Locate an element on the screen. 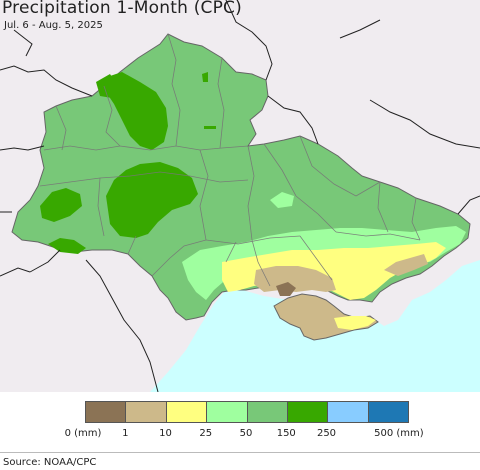  legend-label: 50 is located at coordinates (246, 433).